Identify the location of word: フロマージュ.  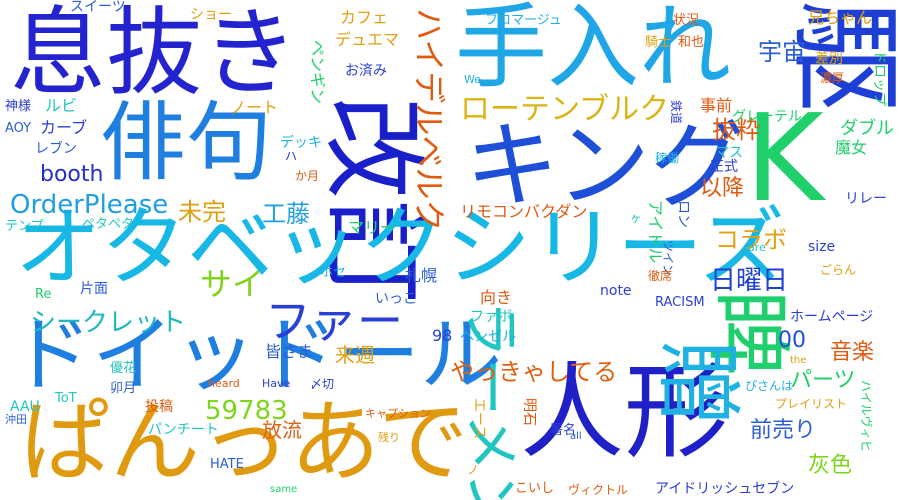
(523, 20).